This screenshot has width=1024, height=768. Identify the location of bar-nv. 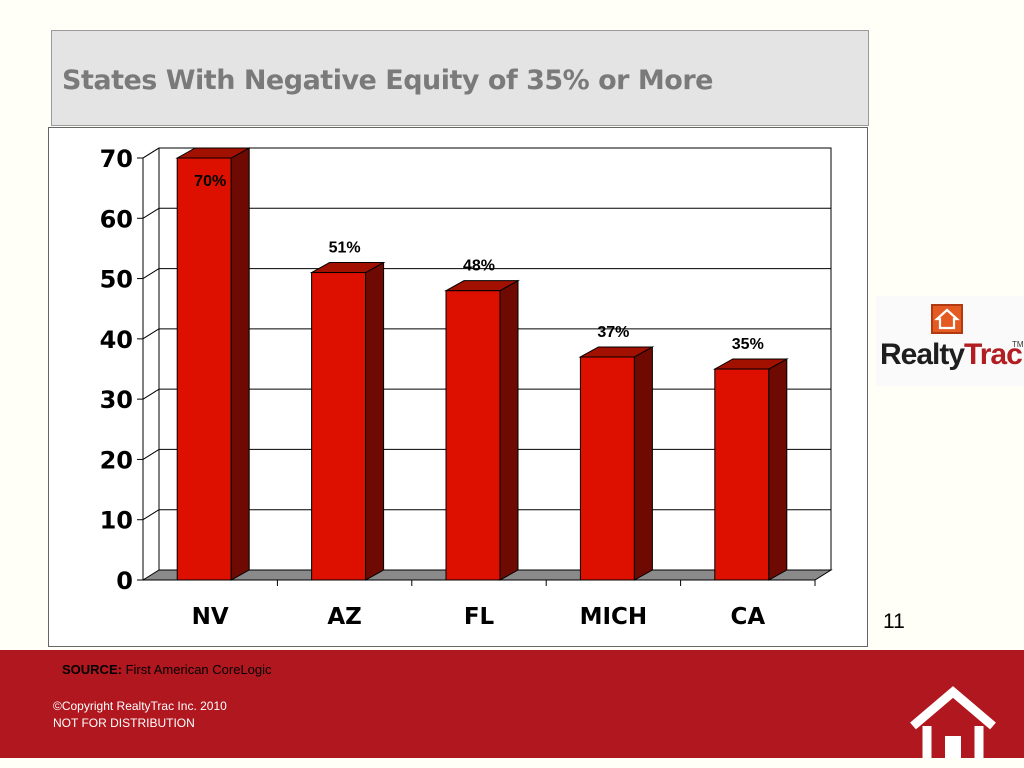
(204, 369).